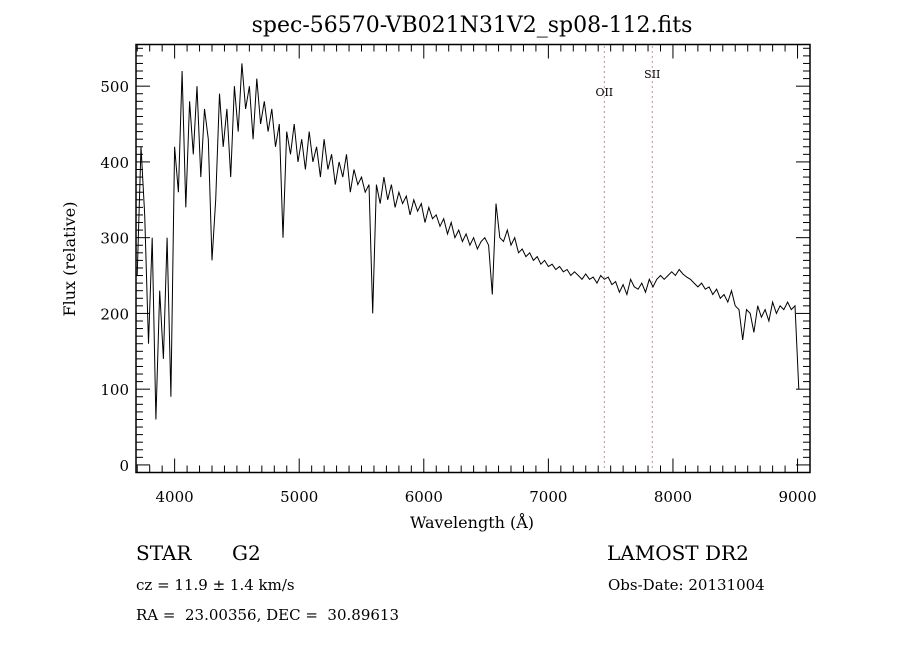  I want to click on y-tick-label: 300, so click(114, 239).